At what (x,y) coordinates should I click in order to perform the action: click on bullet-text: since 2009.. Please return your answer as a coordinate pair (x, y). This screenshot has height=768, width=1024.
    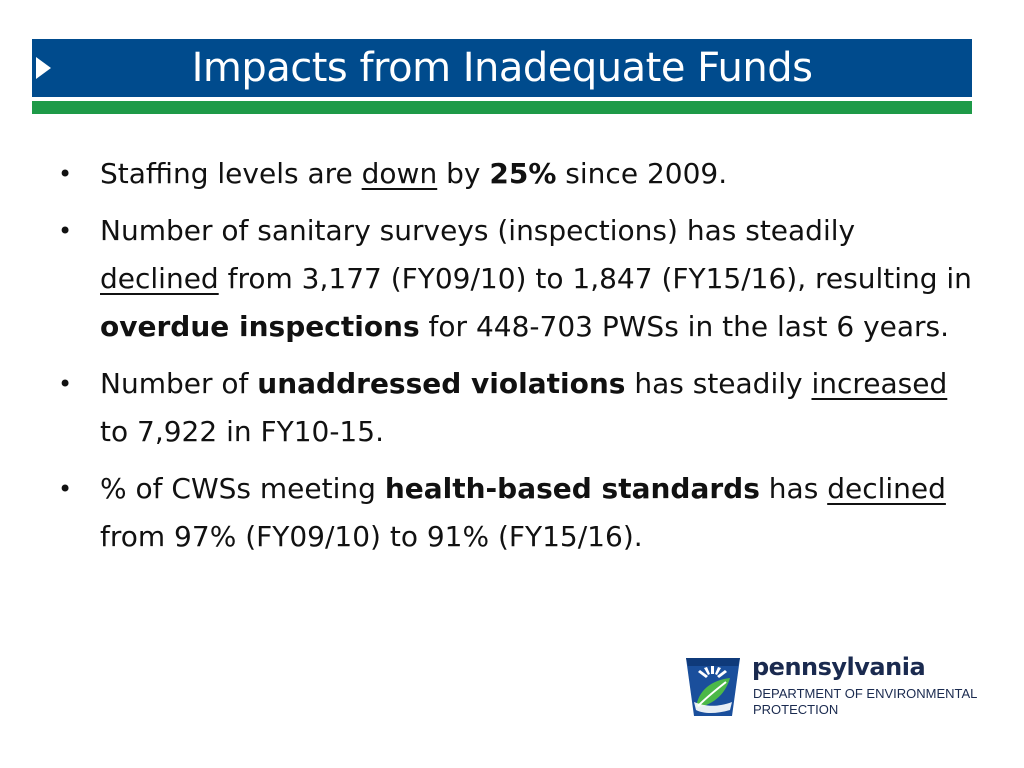
    Looking at the image, I should click on (642, 173).